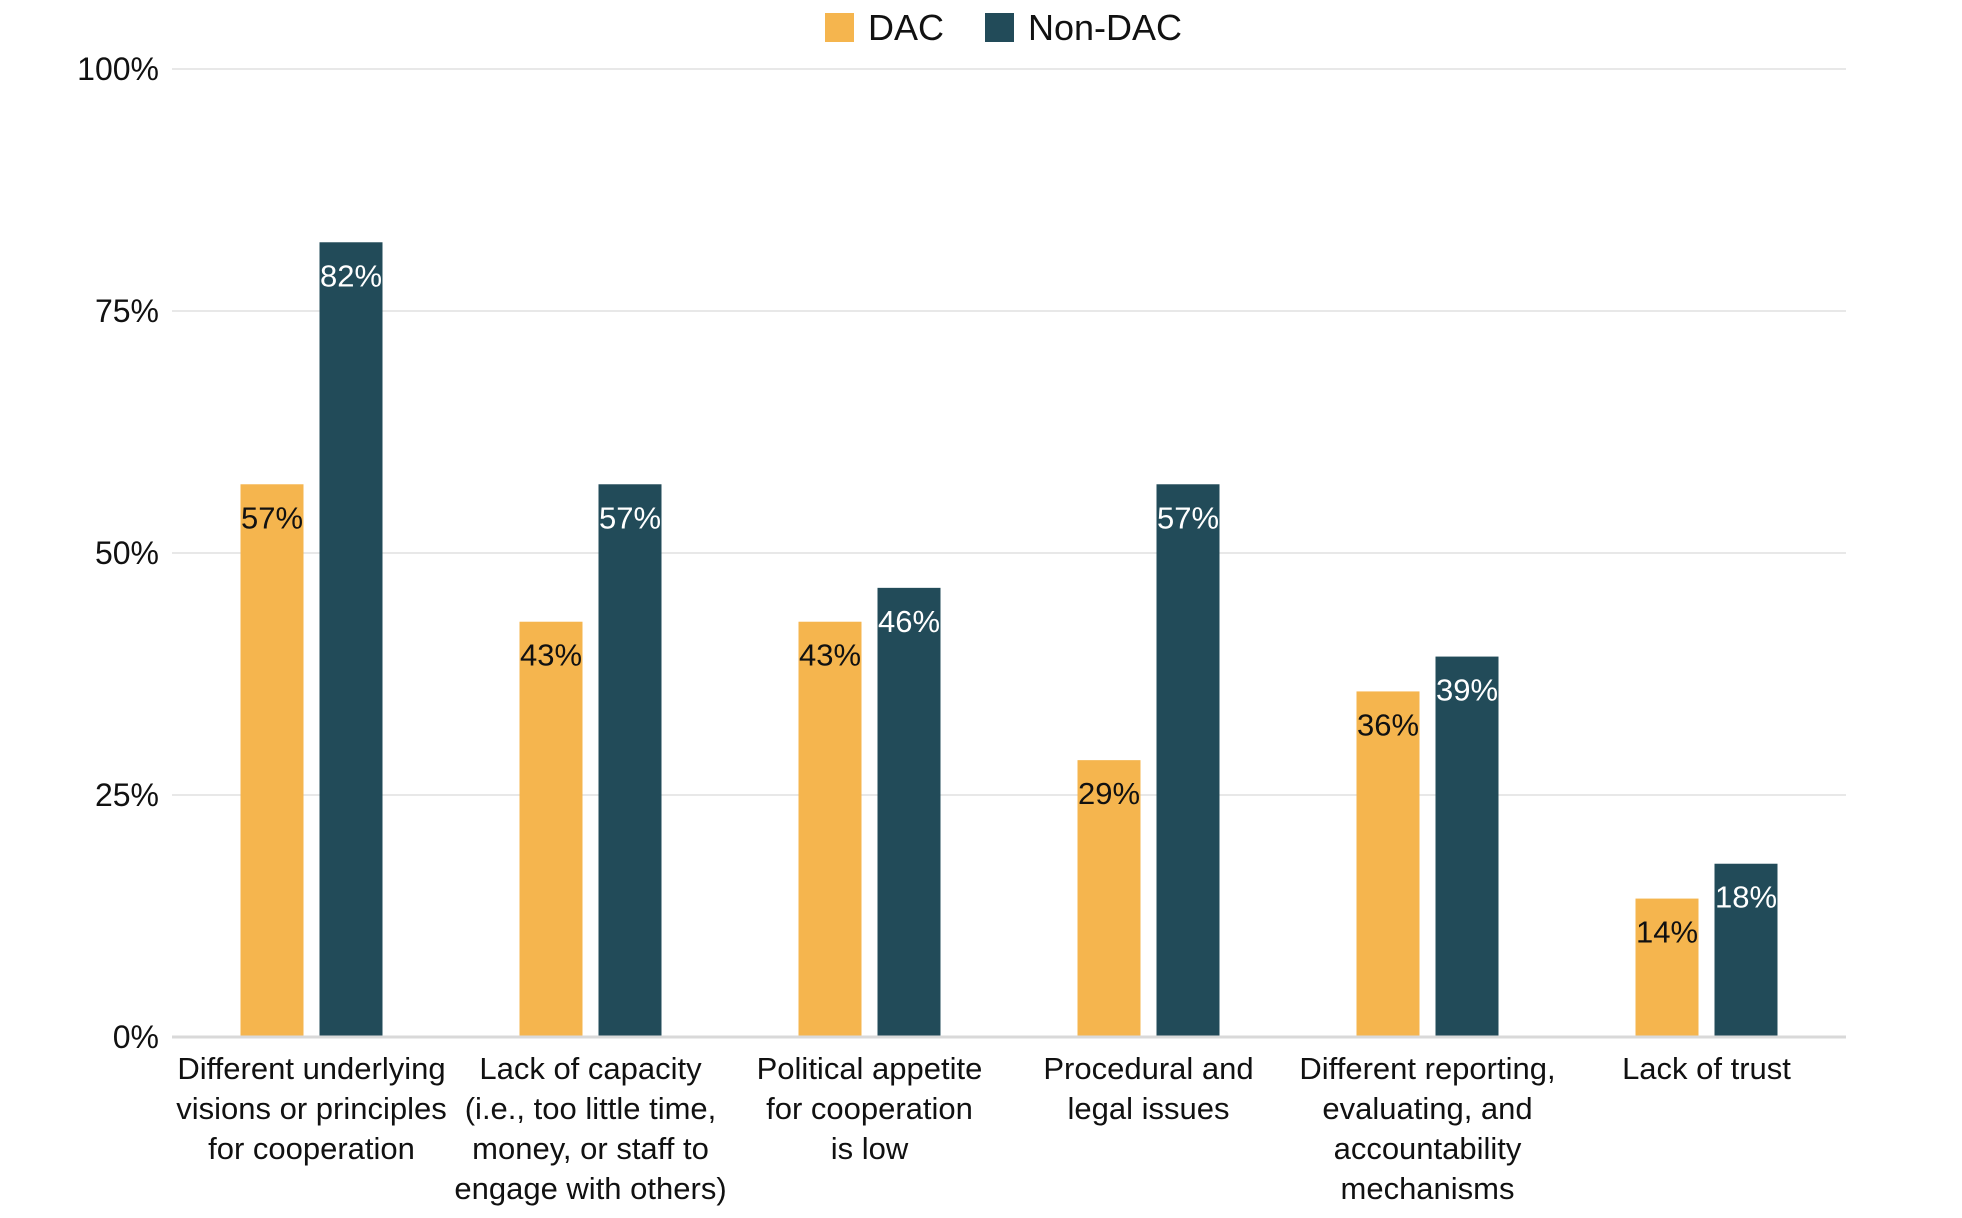 The height and width of the screenshot is (1218, 1962). Describe the element at coordinates (1428, 1188) in the screenshot. I see `category-label-line: mechanisms` at that location.